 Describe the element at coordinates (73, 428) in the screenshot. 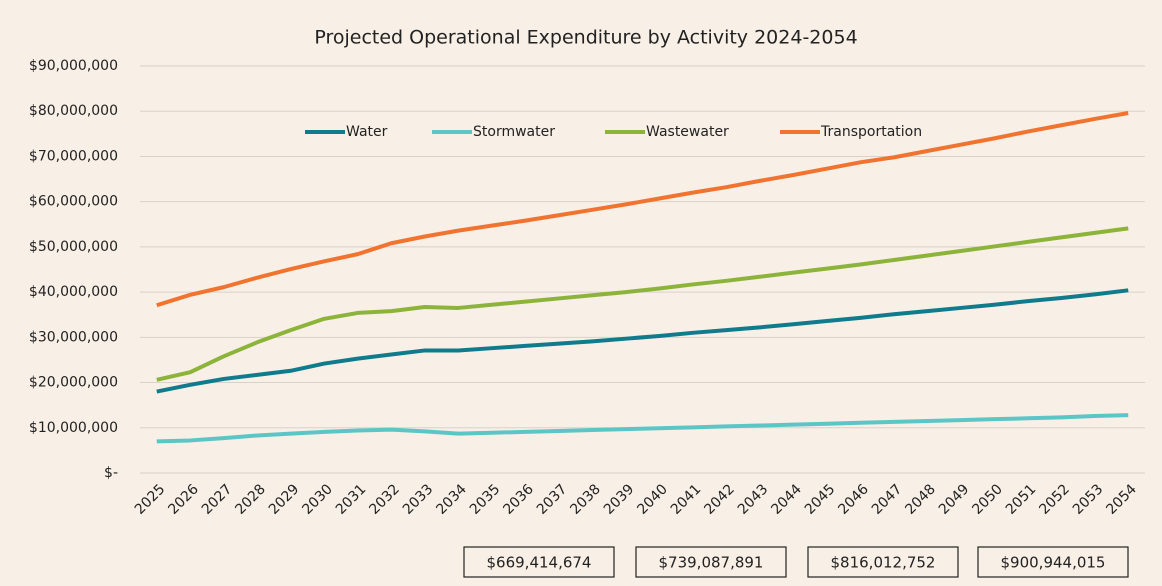

I see `y-tick-label: $10,000,000` at that location.